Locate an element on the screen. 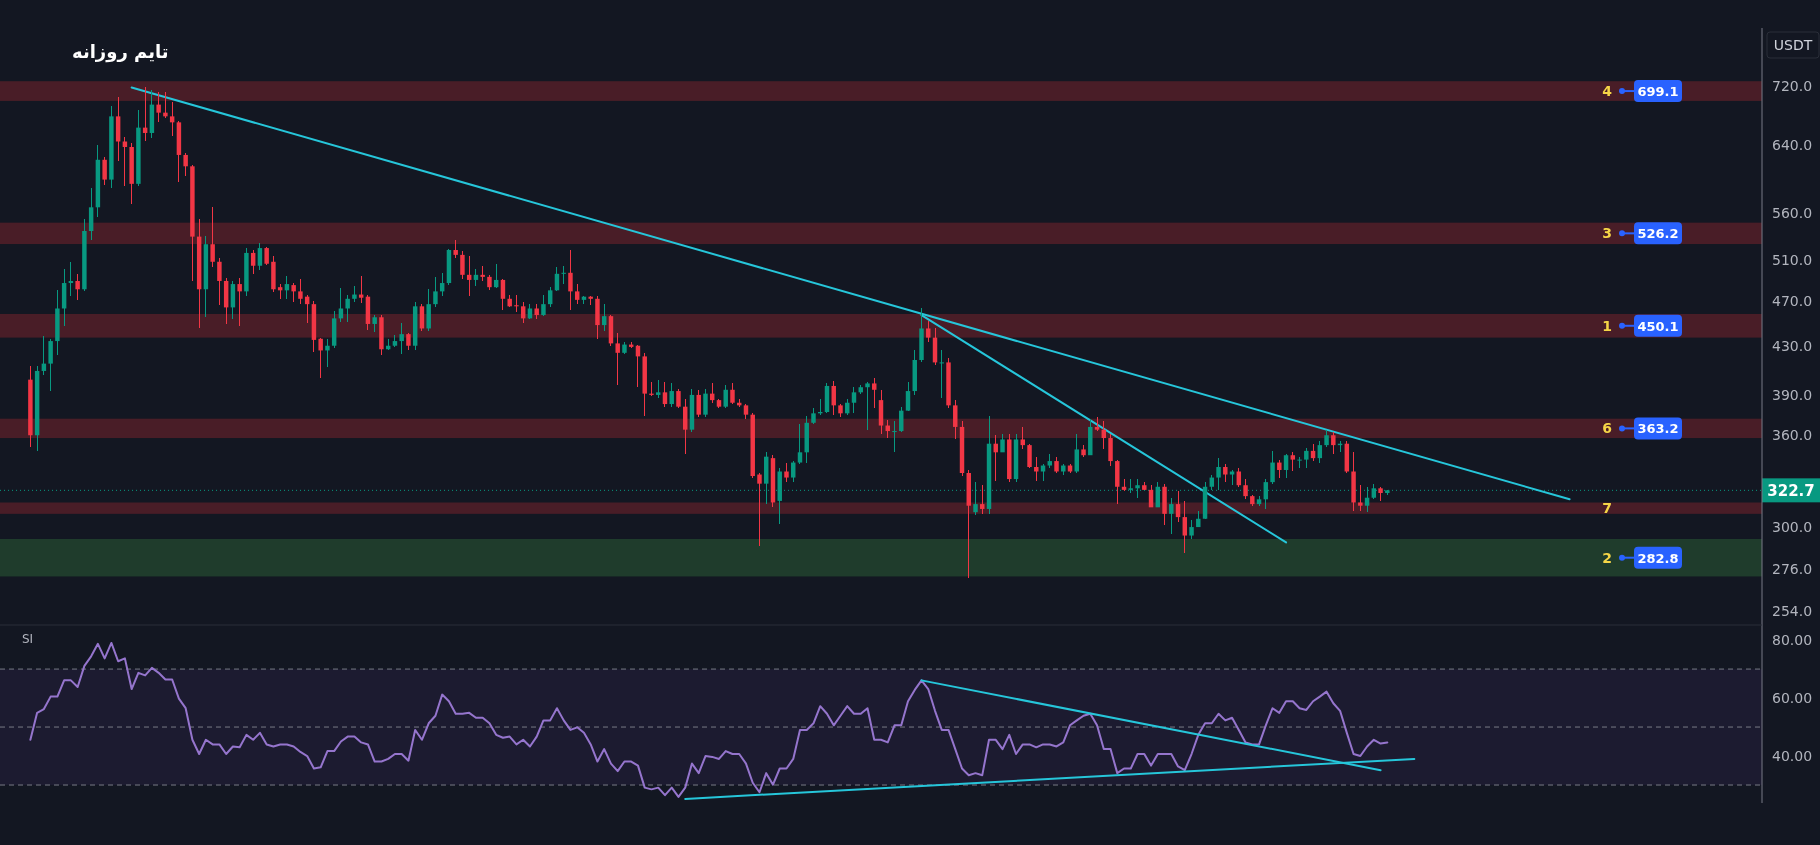 The height and width of the screenshot is (845, 1820). y-tick-label: 360.0 is located at coordinates (1792, 435).